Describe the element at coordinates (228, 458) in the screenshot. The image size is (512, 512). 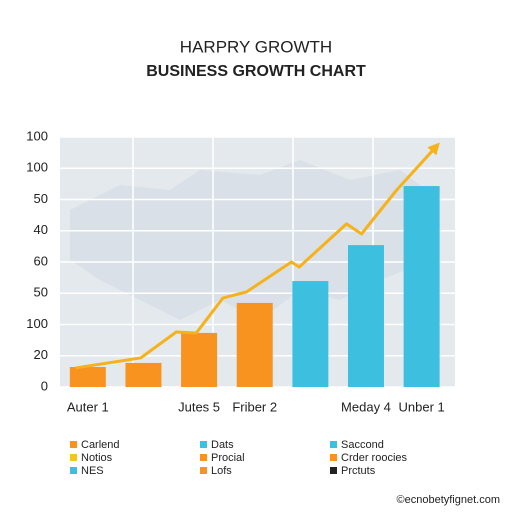
I see `legend-label: Procial` at that location.